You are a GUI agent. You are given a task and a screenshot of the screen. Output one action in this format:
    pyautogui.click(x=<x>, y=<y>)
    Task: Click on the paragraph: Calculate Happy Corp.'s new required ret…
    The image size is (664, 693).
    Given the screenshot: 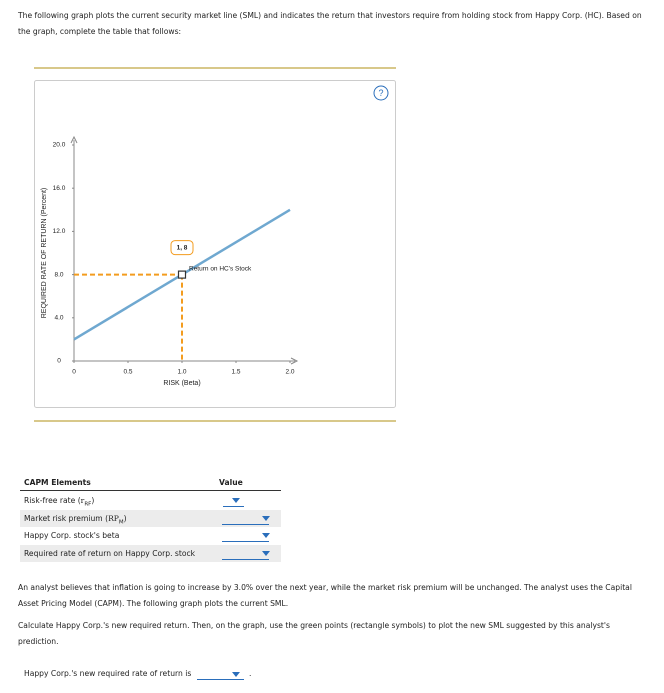 What is the action you would take?
    pyautogui.click(x=314, y=633)
    